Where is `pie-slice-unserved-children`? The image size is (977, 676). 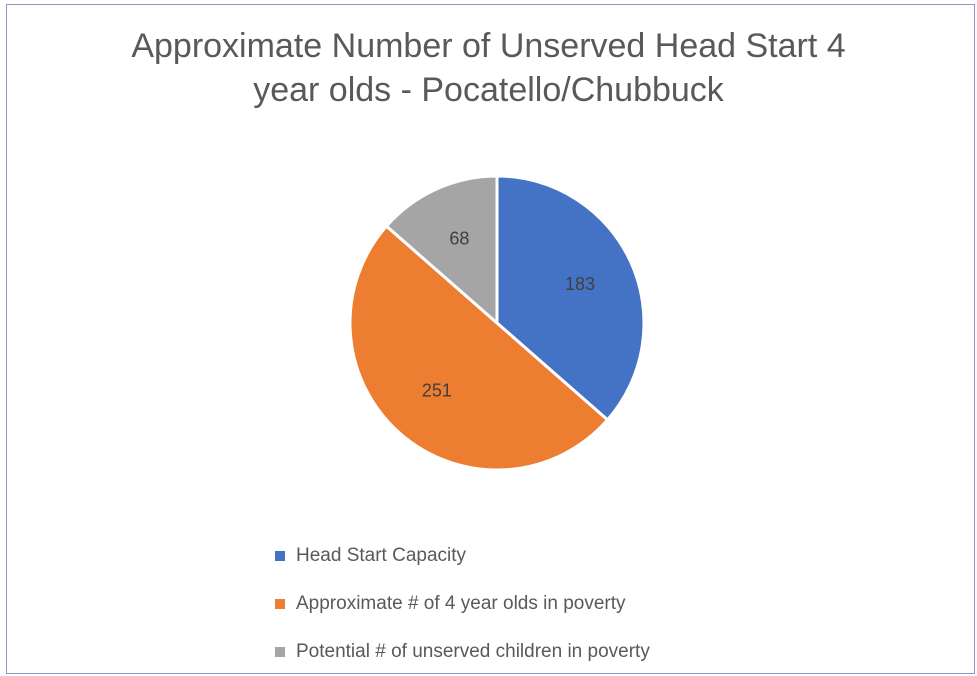
pie-slice-unserved-children is located at coordinates (441, 249).